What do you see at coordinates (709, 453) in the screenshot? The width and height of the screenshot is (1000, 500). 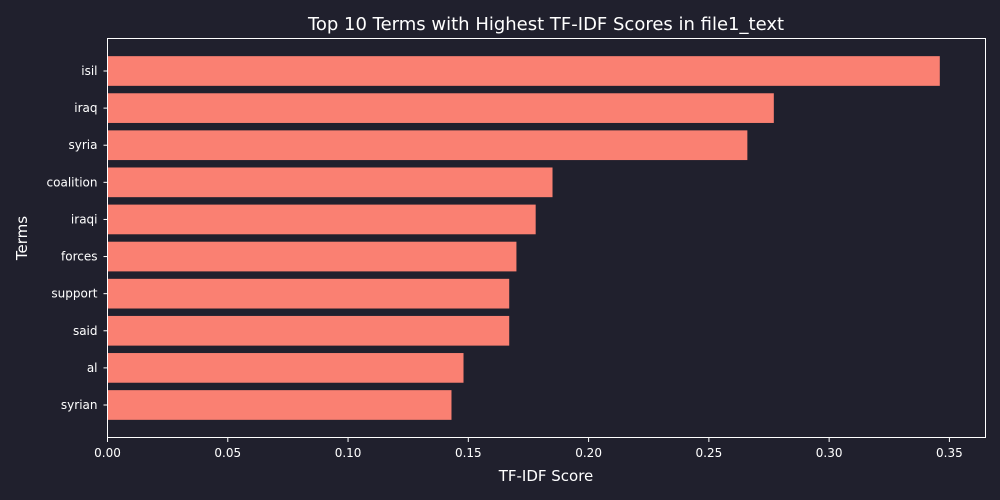 I see `x-tick-label: 0.25` at bounding box center [709, 453].